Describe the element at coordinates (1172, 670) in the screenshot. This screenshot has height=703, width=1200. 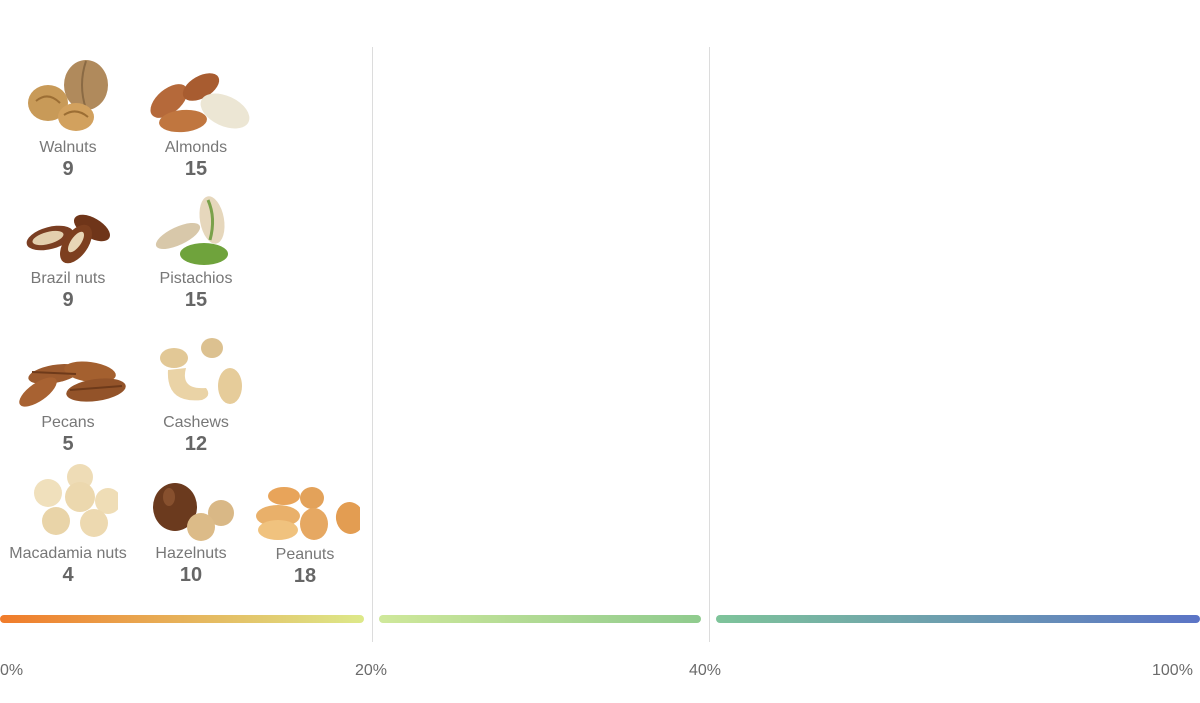
I see `tick-label-100: 100%` at that location.